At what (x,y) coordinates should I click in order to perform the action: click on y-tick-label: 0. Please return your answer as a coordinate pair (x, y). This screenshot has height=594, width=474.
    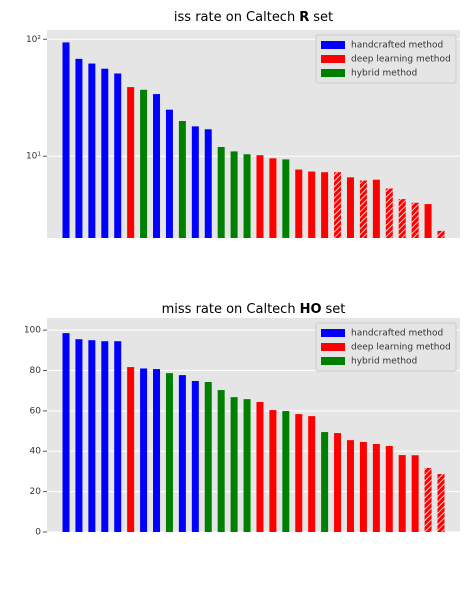
    Looking at the image, I should click on (38, 533).